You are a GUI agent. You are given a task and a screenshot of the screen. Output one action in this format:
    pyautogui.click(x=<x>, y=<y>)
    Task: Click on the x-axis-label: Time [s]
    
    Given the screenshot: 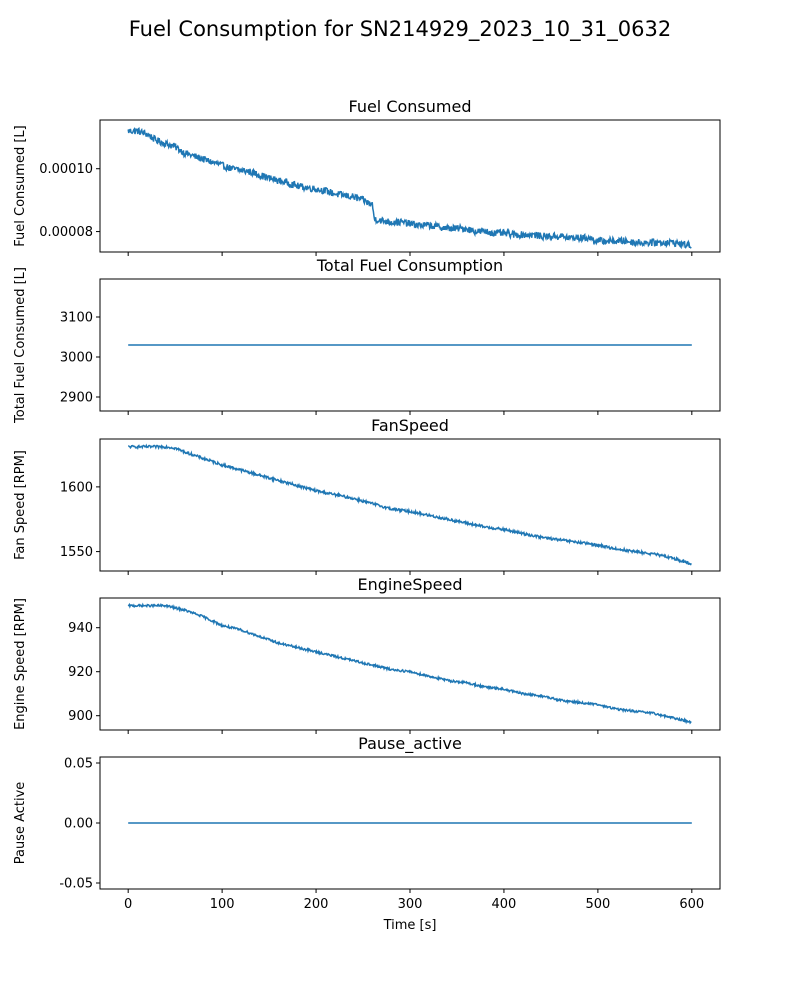 What is the action you would take?
    pyautogui.click(x=410, y=925)
    